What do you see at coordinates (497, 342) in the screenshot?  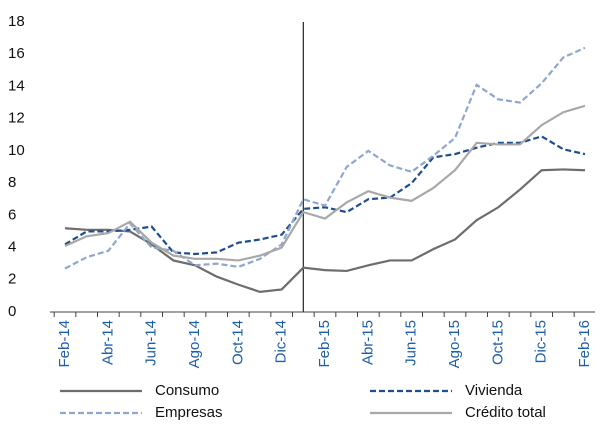 I see `x-tick-label: Oct-15` at bounding box center [497, 342].